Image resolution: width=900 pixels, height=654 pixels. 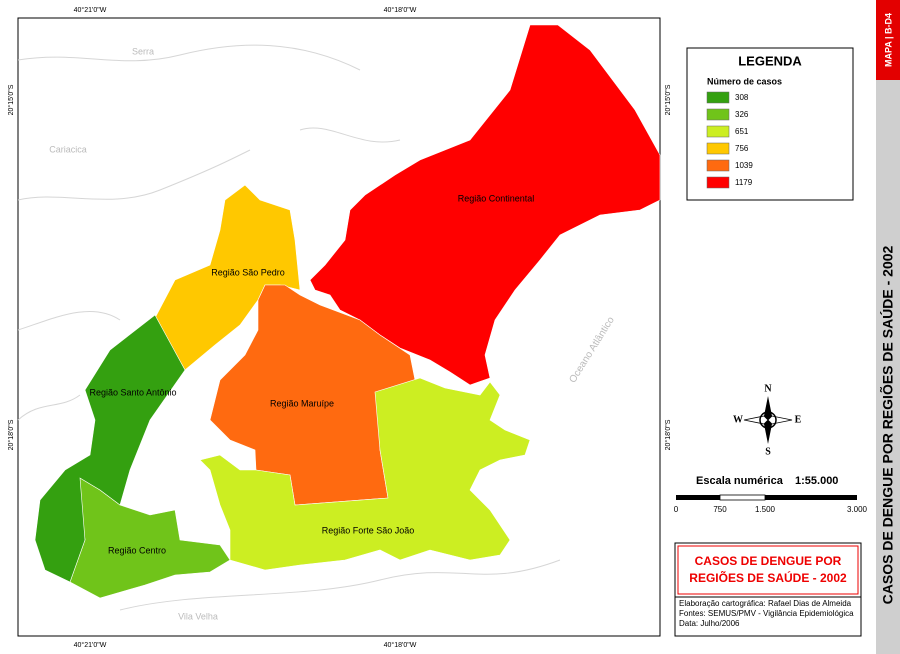 I want to click on map-code: MAPA | B-D4, so click(x=888, y=40).